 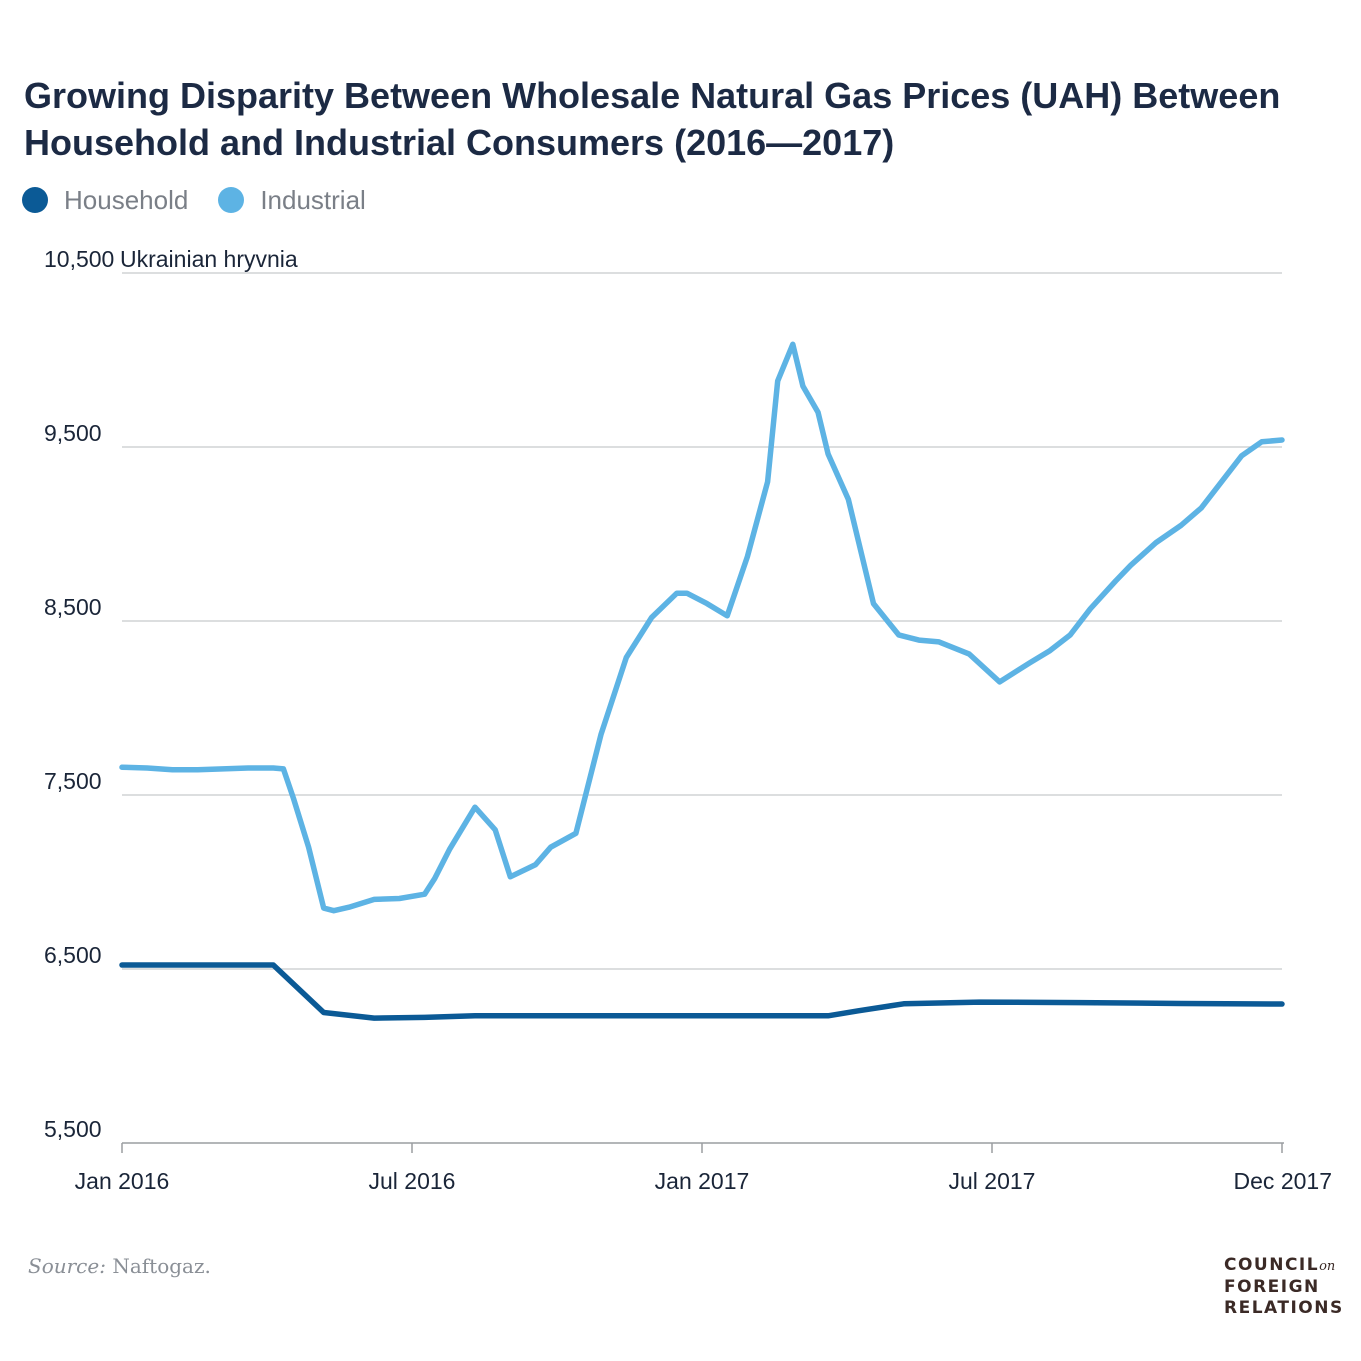 I want to click on source-text: Naftogaz., so click(x=161, y=1266).